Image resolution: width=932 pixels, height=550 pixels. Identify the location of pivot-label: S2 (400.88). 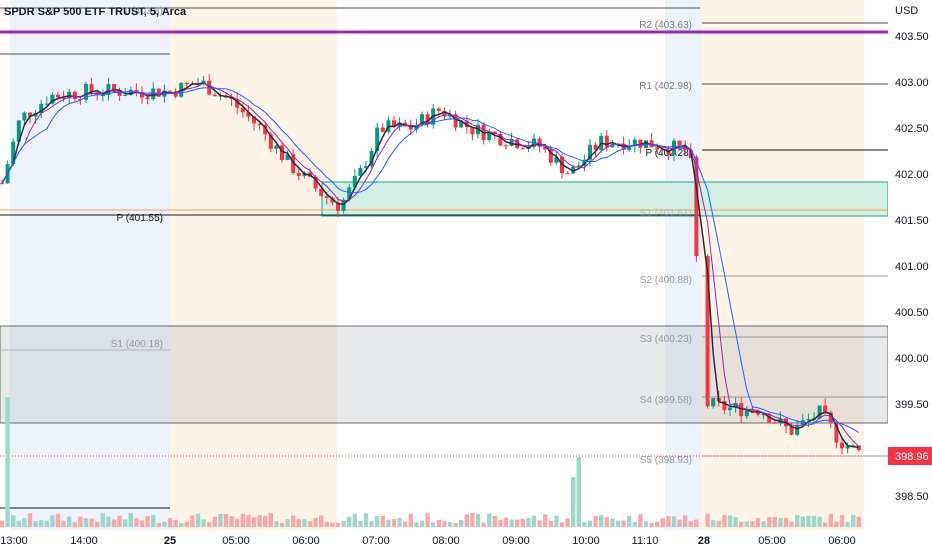
(666, 280).